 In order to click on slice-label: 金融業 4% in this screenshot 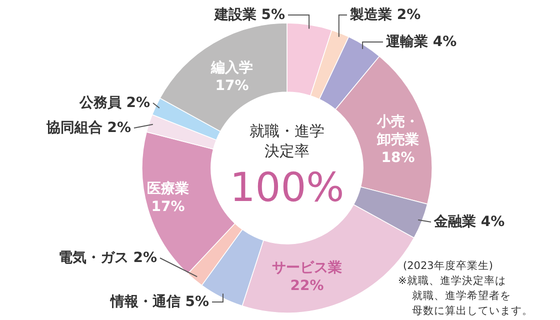, I will do `click(469, 222)`.